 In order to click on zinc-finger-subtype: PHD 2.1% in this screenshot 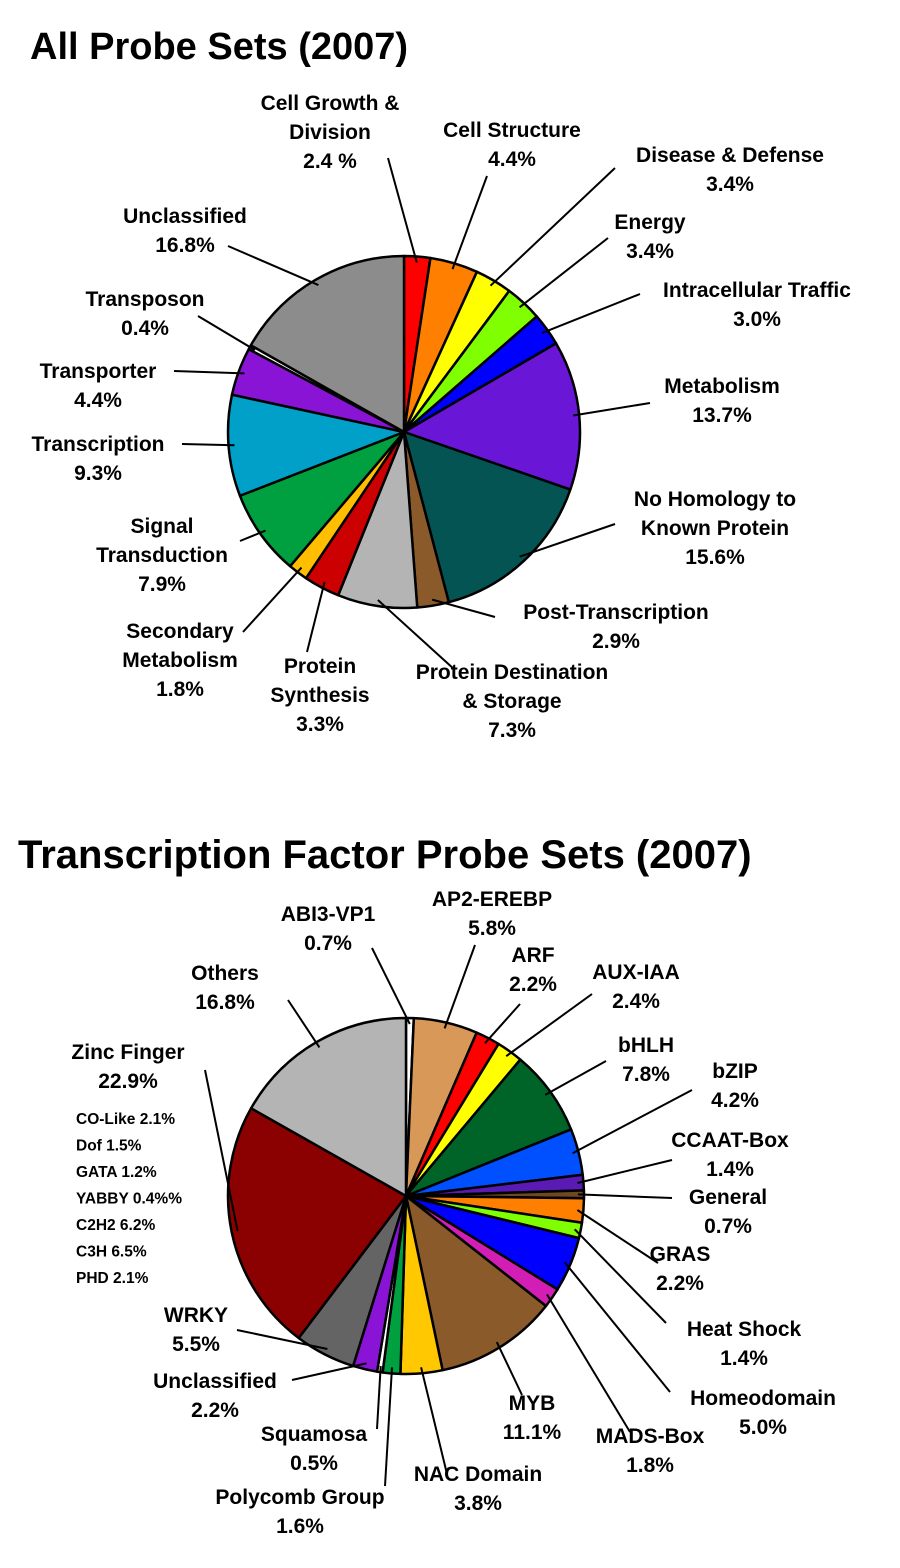, I will do `click(112, 1278)`.